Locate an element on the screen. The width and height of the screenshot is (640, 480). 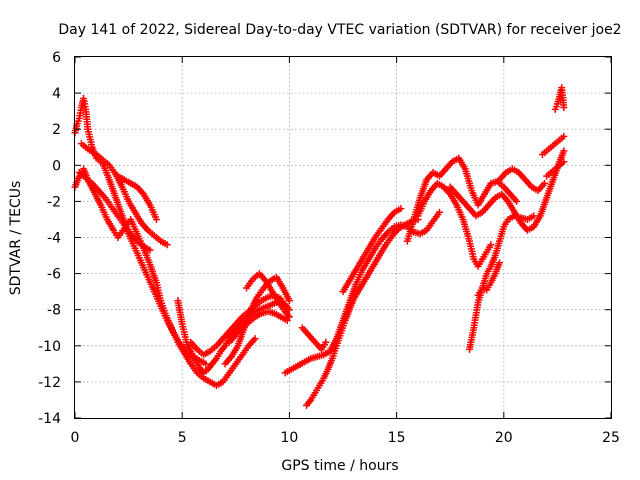
x-tick-labels: 0 5 10 15 20 25 is located at coordinates (345, 438).